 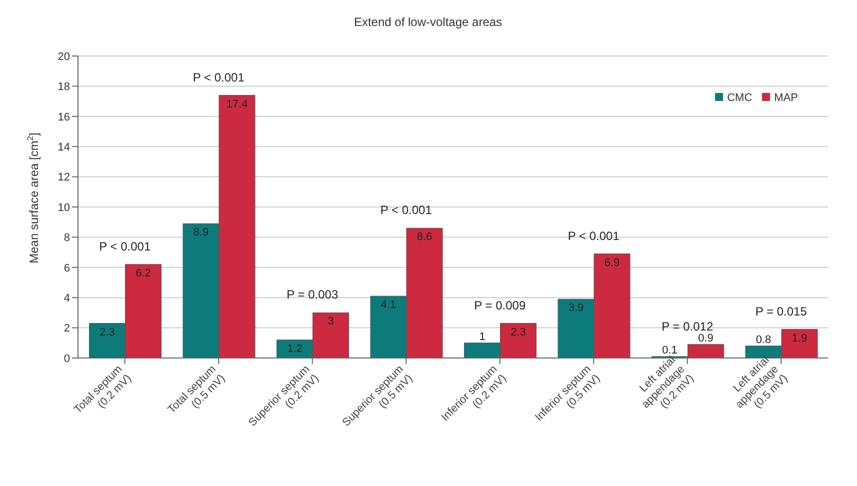 I want to click on legend-label: CMC, so click(x=739, y=98).